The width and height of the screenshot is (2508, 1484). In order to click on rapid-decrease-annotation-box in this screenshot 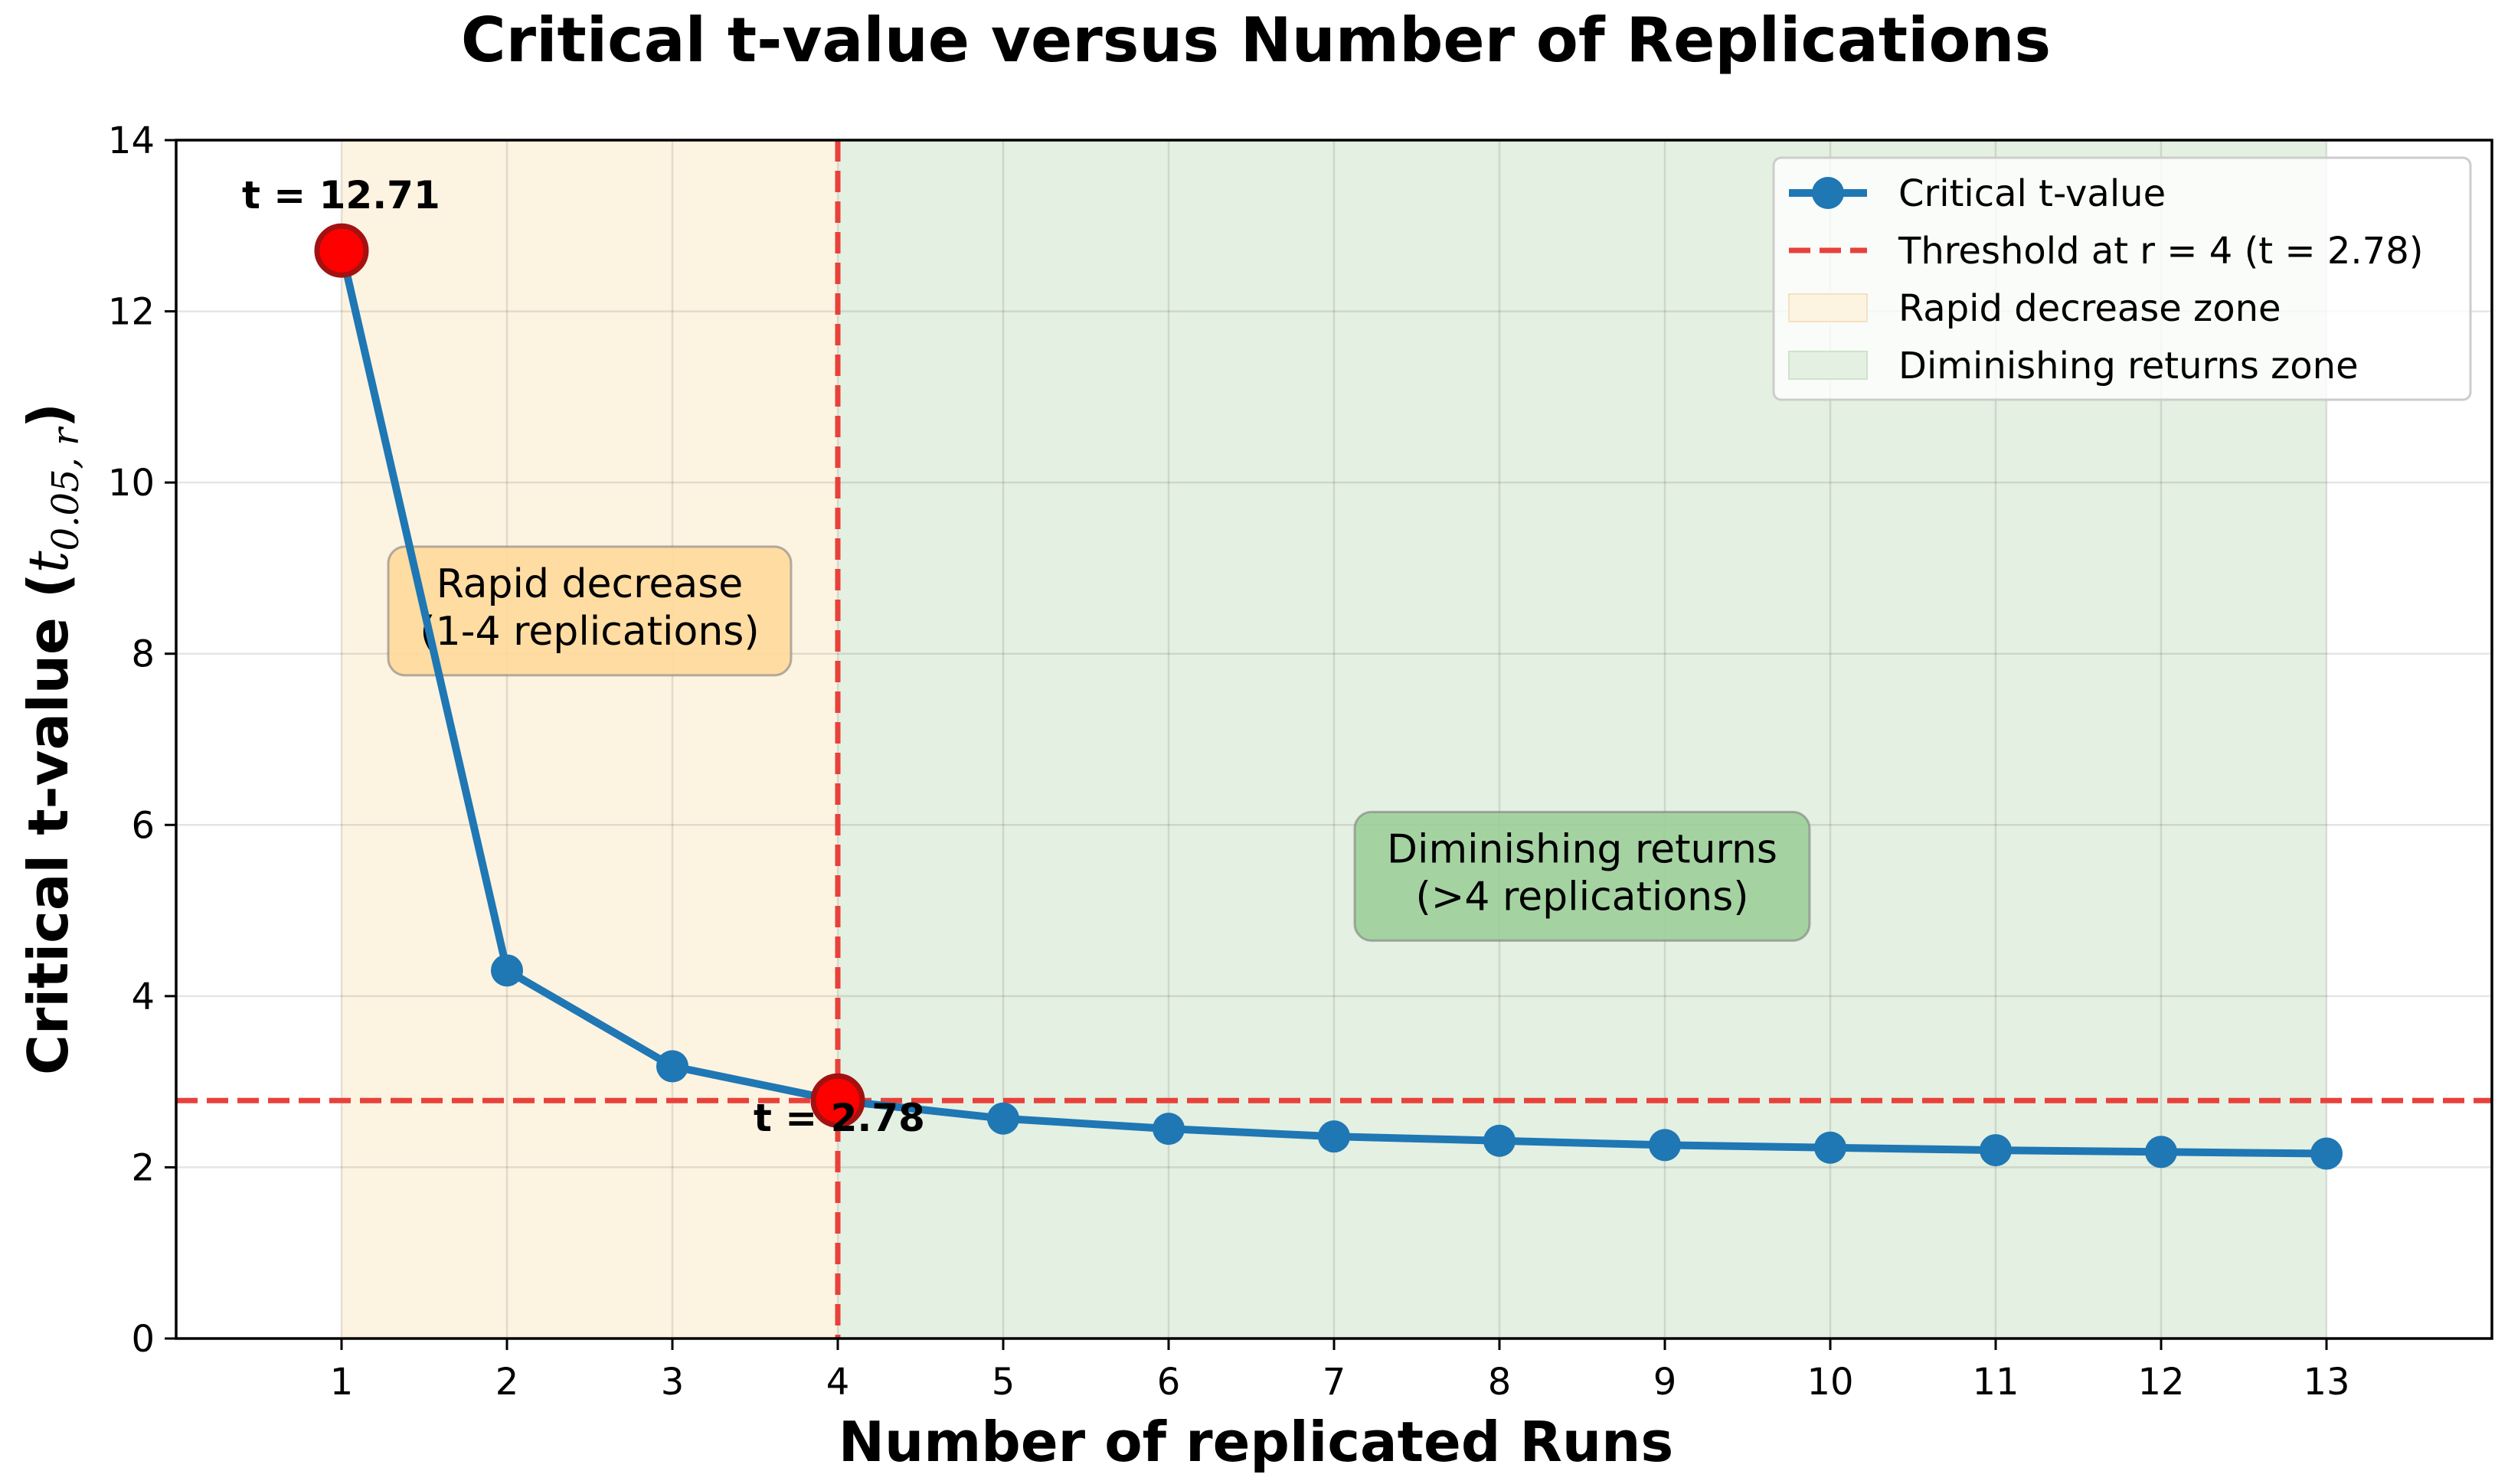, I will do `click(590, 611)`.